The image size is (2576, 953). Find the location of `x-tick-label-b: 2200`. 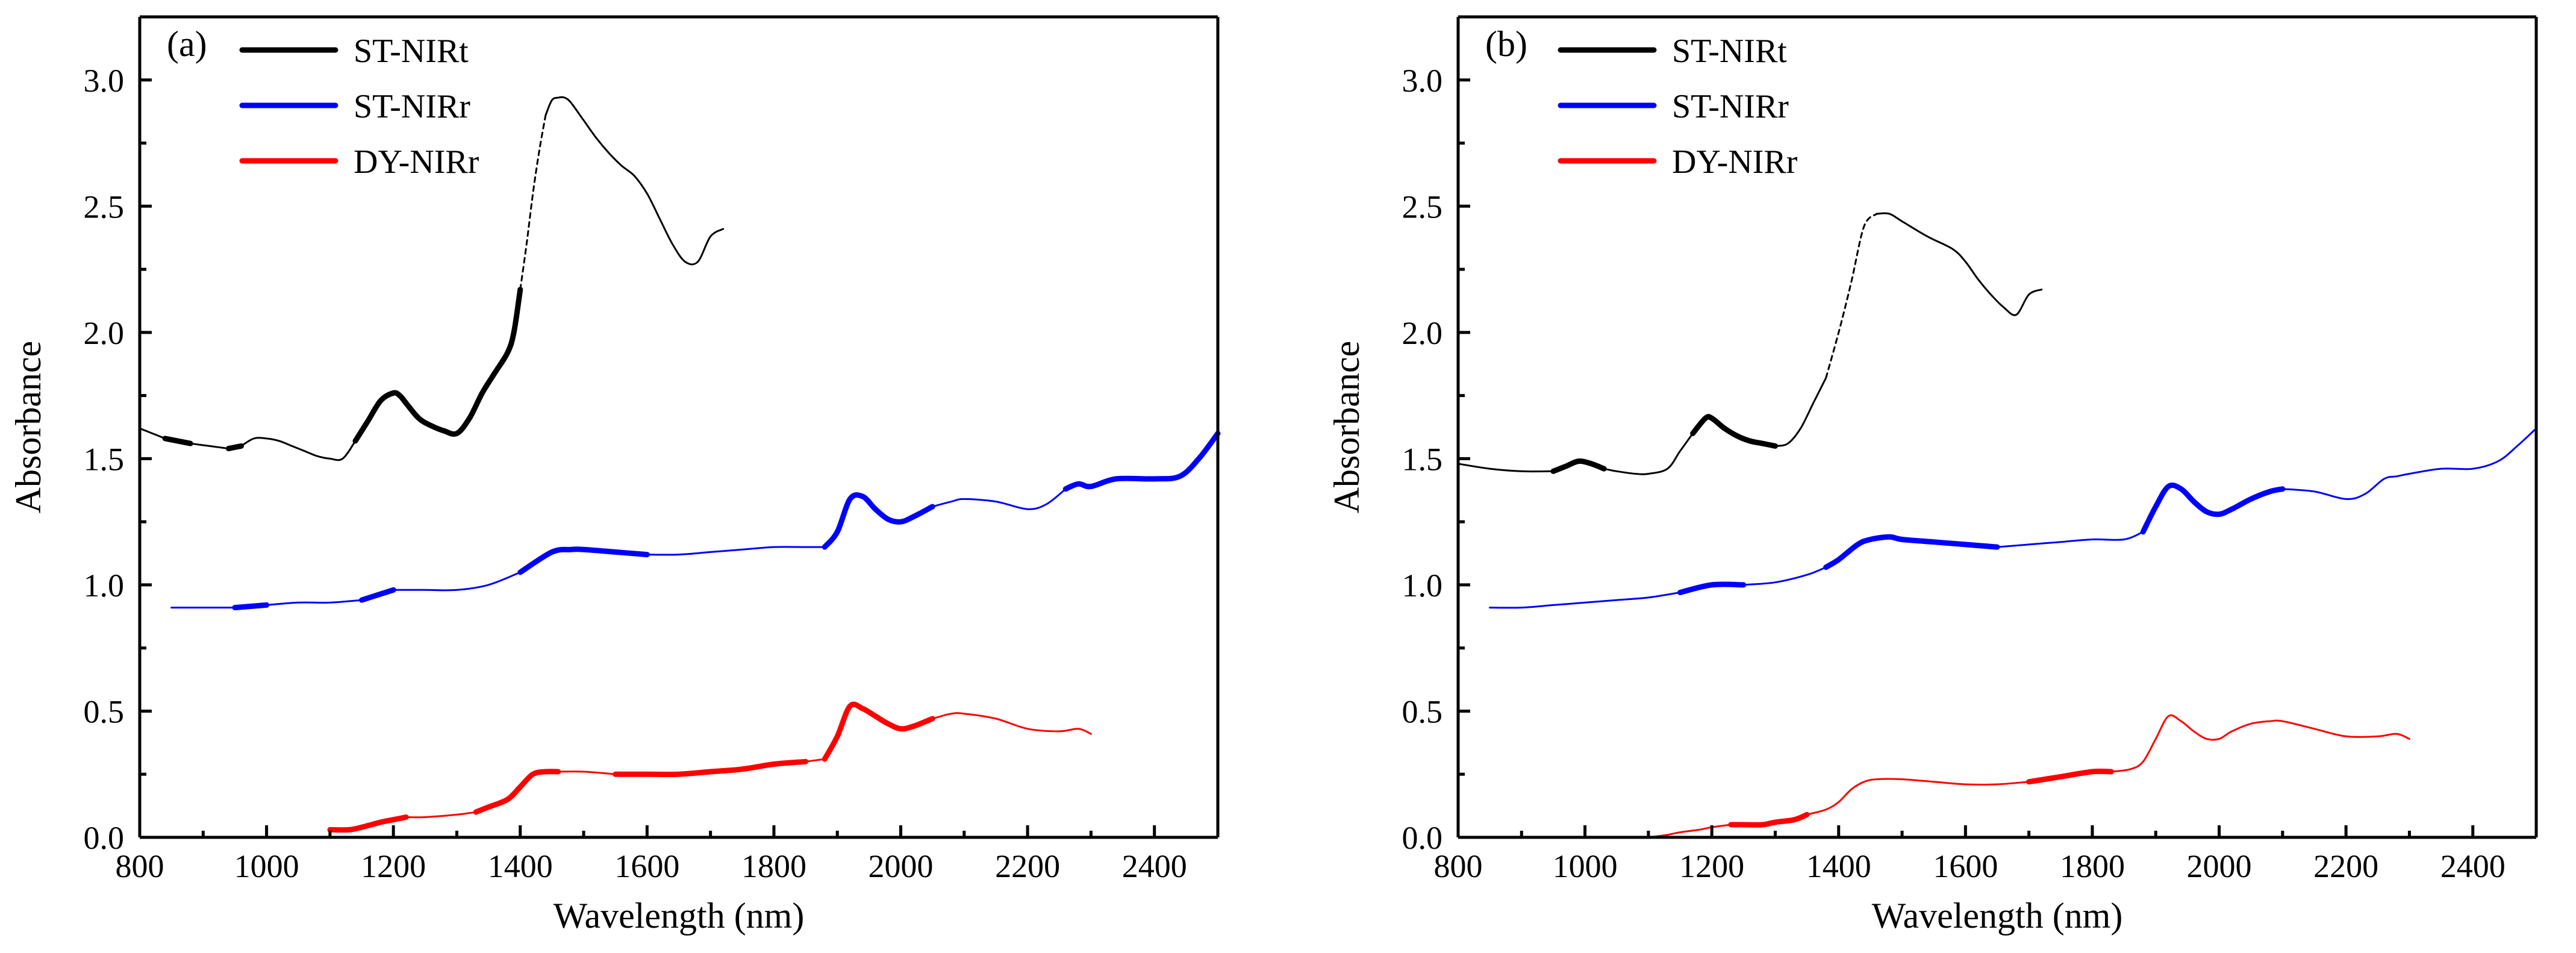

x-tick-label-b: 2200 is located at coordinates (2345, 866).